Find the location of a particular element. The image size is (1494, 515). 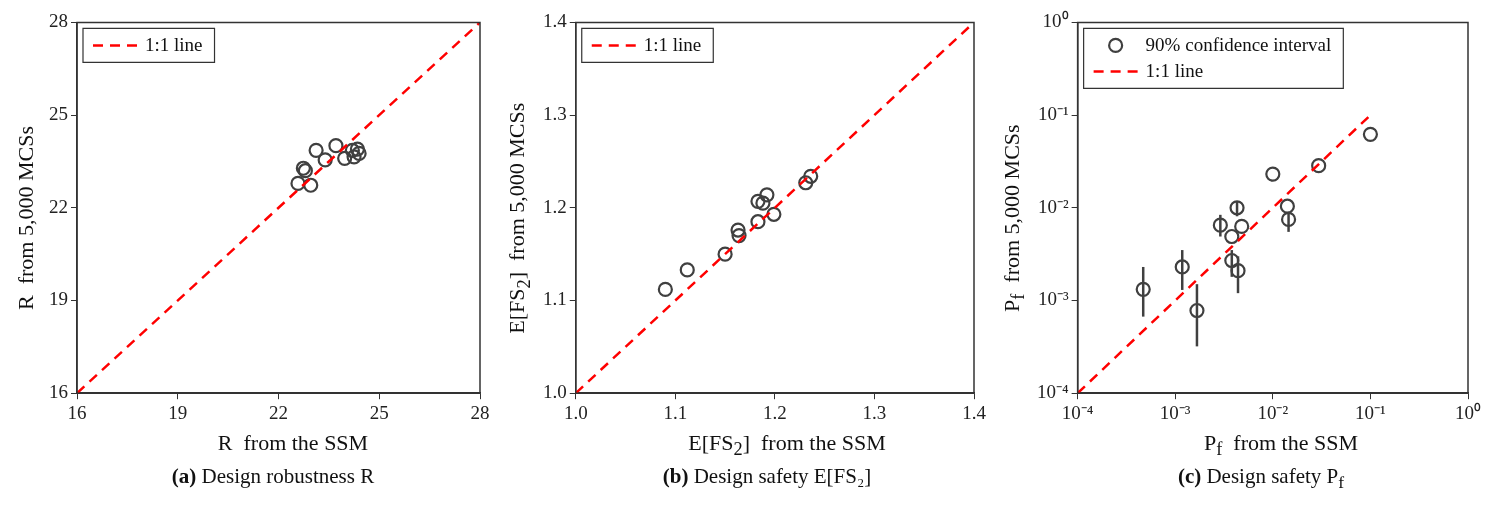

x-tick-label: 1.3 is located at coordinates (874, 412).